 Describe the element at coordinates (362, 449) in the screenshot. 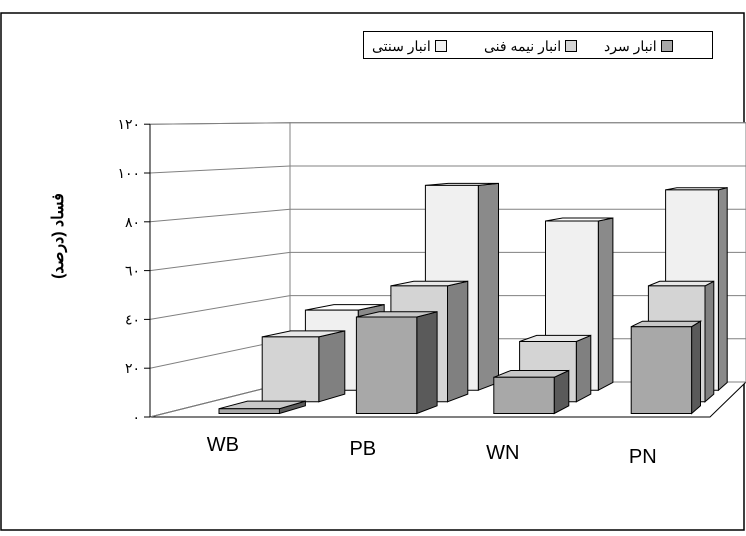

I see `x-tick-label: PB` at that location.